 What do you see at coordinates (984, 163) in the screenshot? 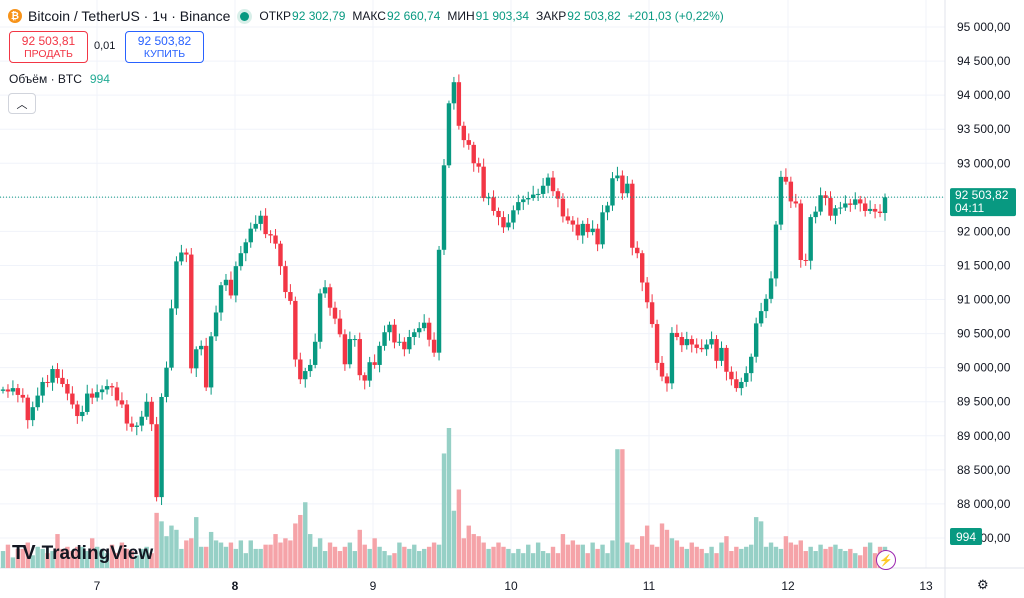
I see `y-tick-label: 93 000,00` at bounding box center [984, 163].